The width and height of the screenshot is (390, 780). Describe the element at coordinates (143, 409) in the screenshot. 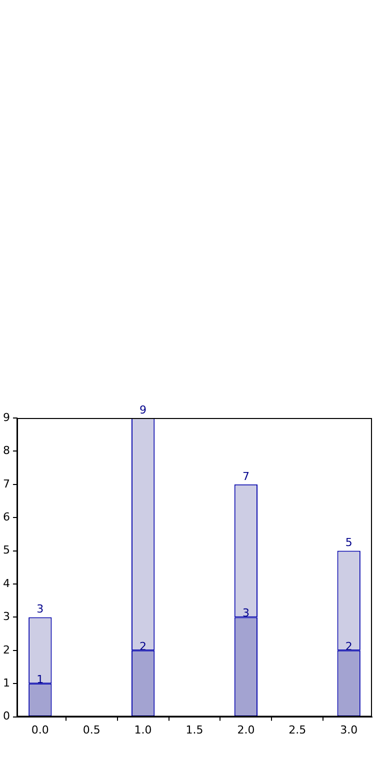

I see `total-label: 9` at that location.